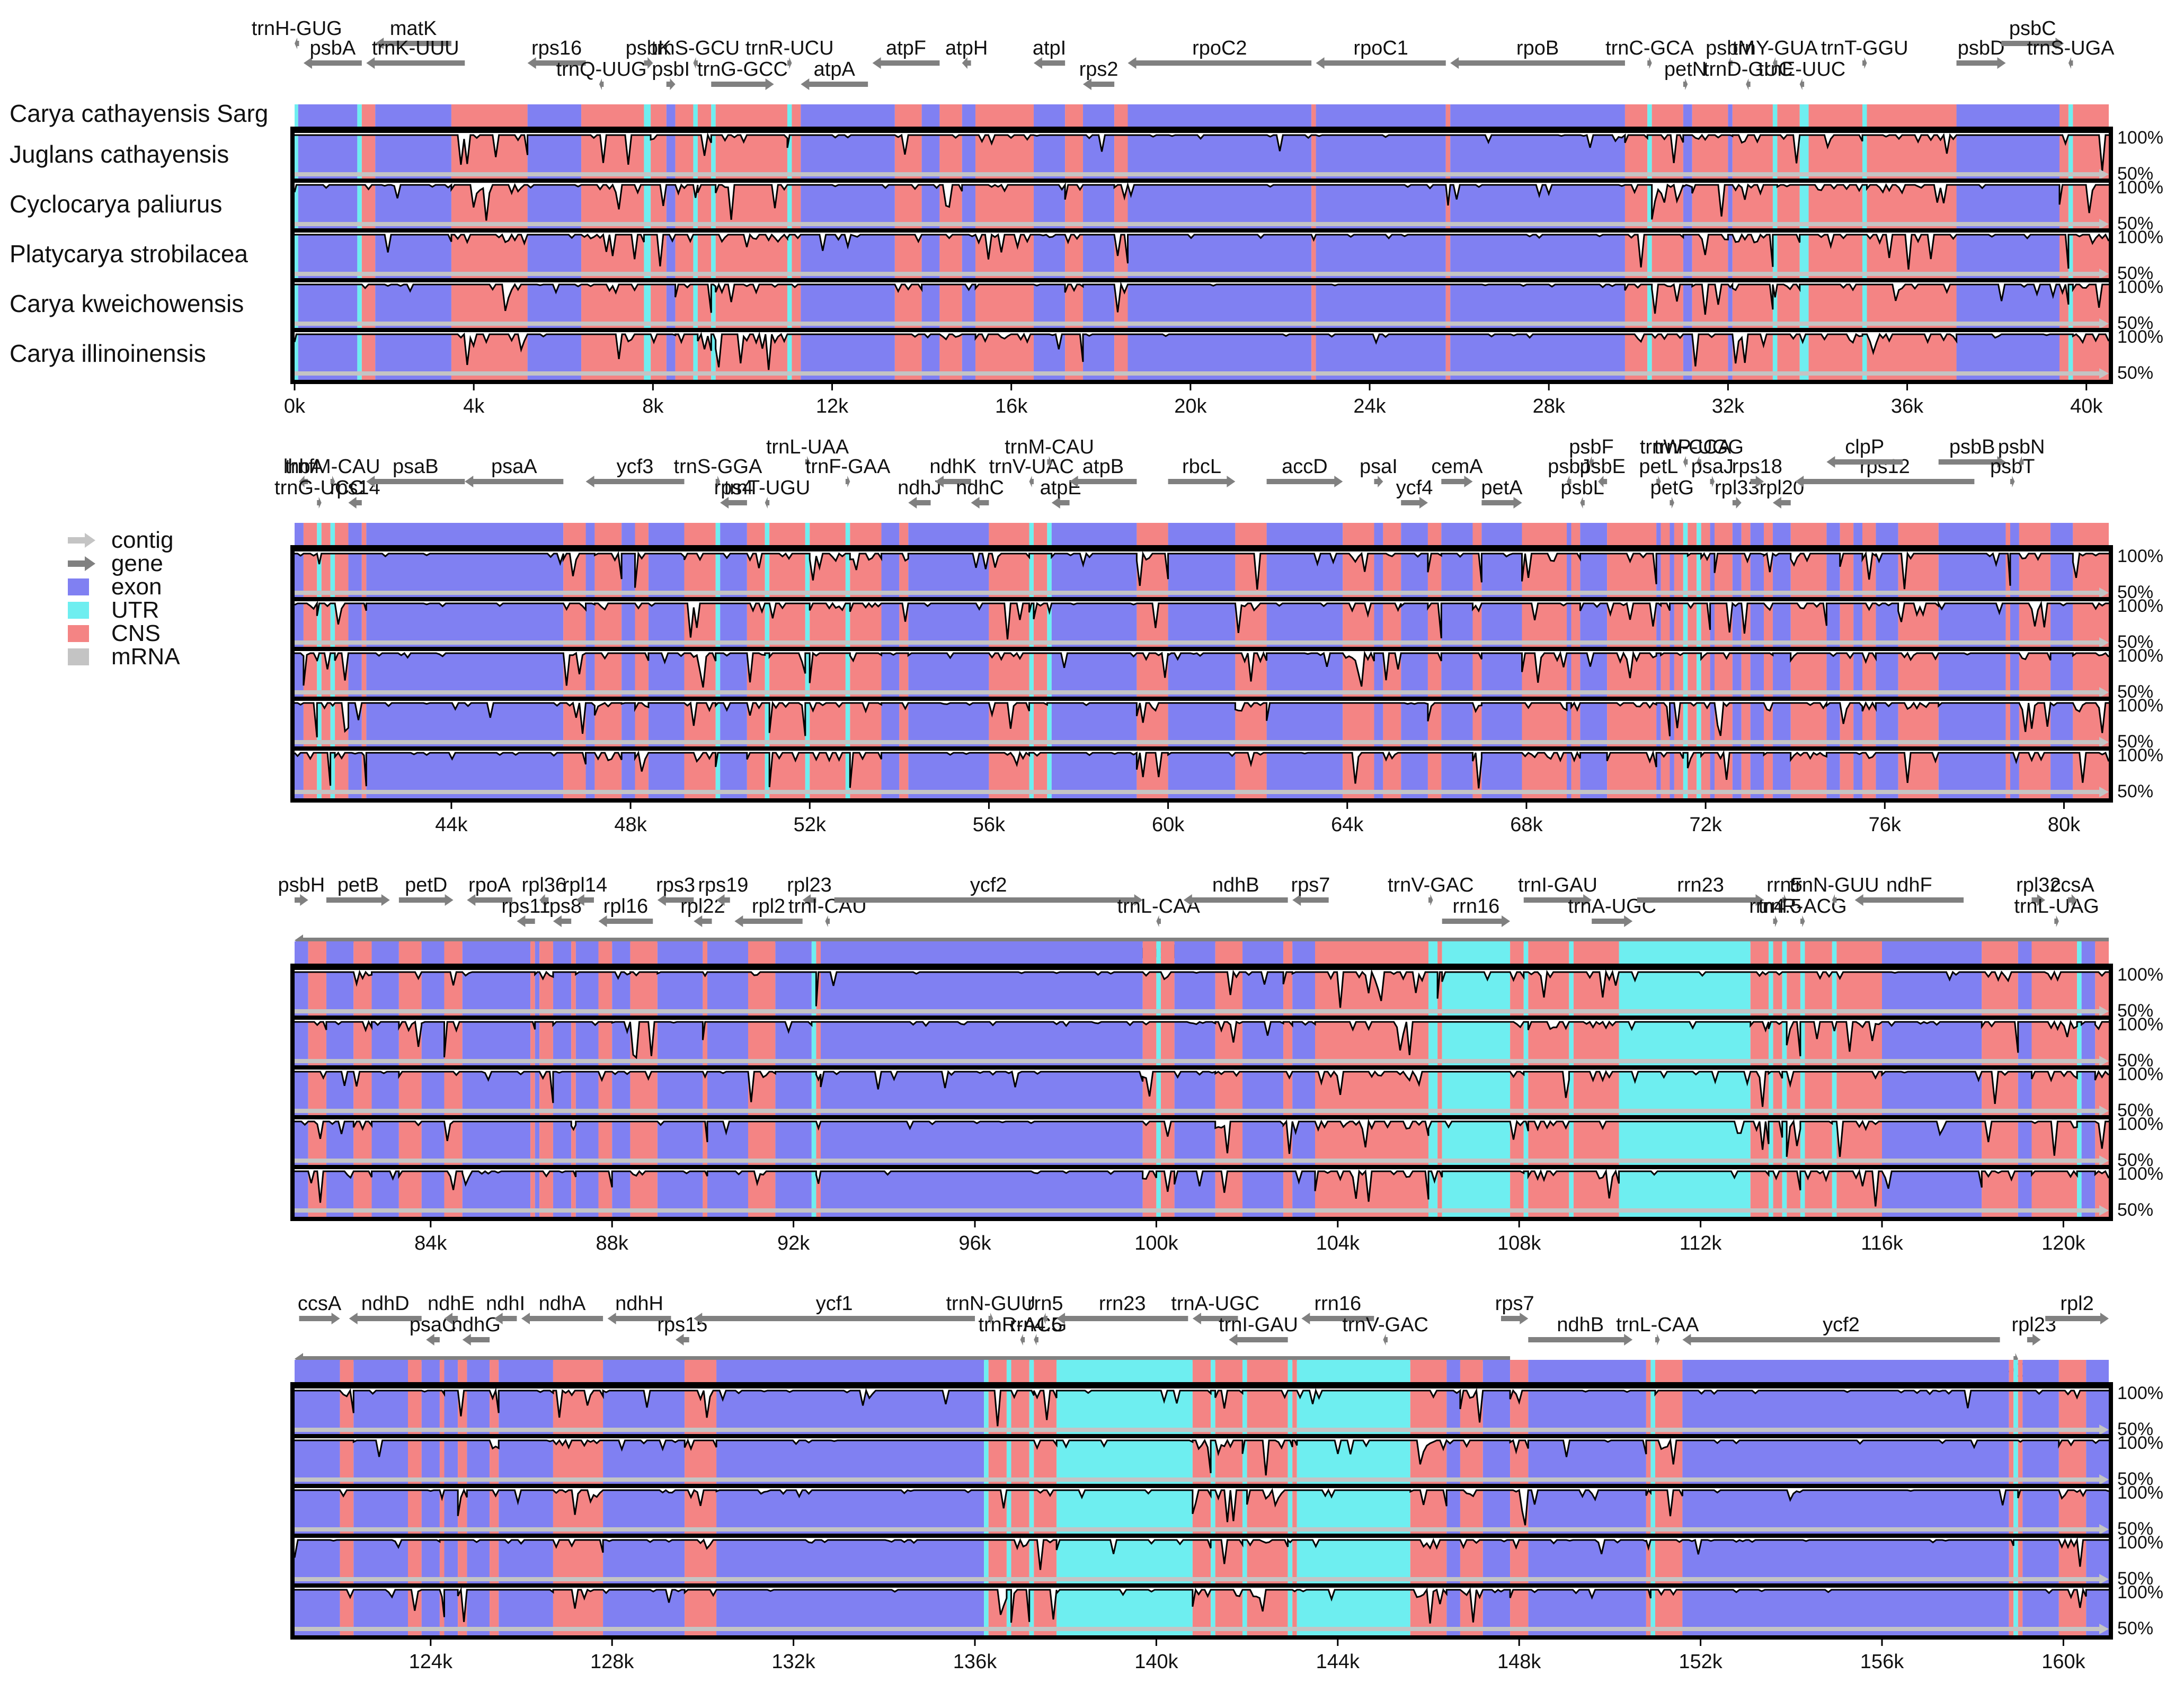  What do you see at coordinates (1229, 156) in the screenshot?
I see `identity-row-1: 100% 50%` at bounding box center [1229, 156].